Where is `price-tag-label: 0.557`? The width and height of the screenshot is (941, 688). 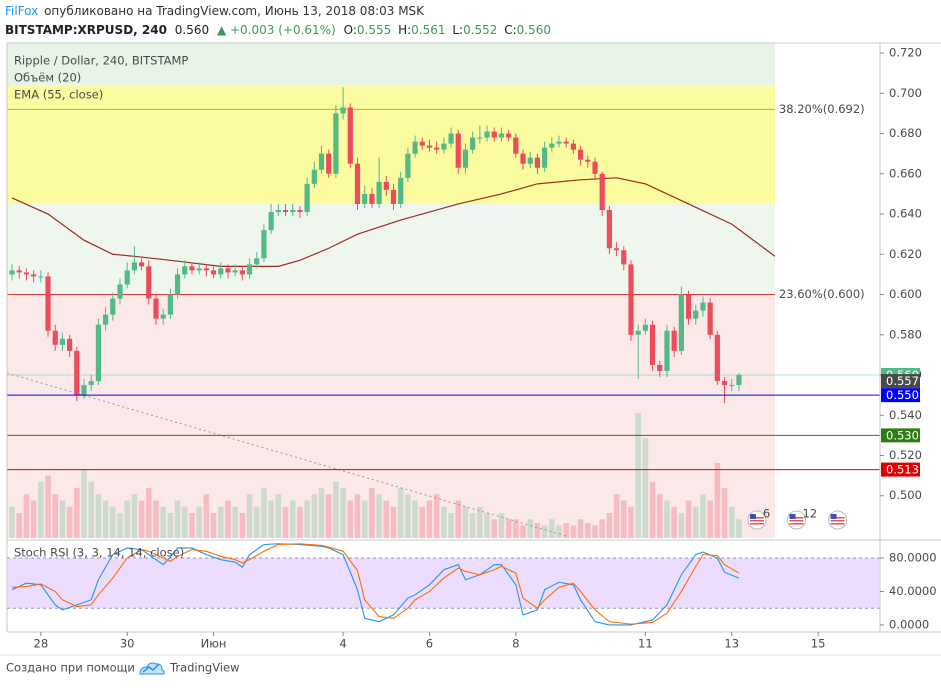 price-tag-label: 0.557 is located at coordinates (902, 381).